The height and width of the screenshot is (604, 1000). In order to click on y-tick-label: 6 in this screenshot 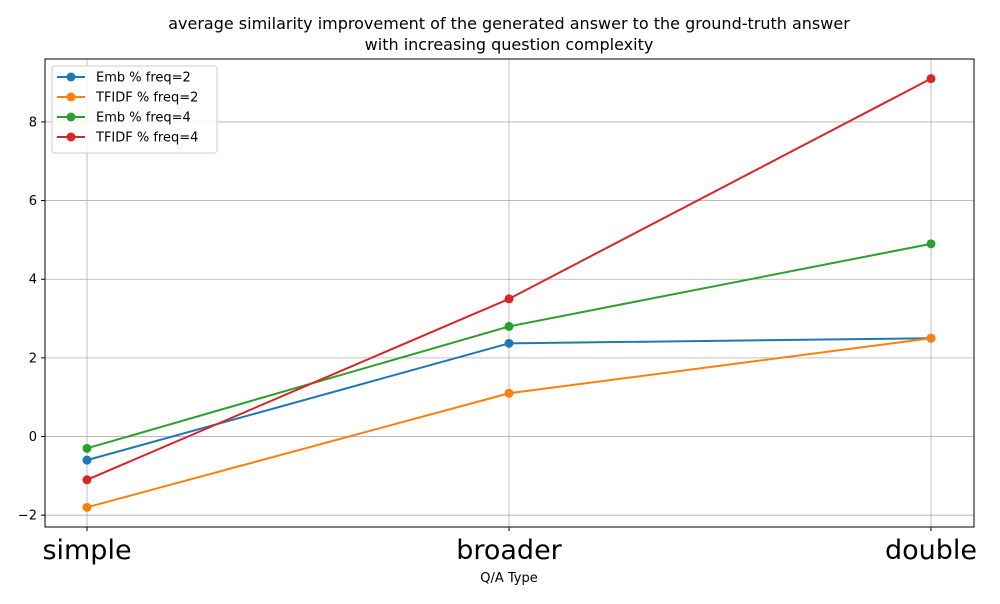, I will do `click(33, 201)`.